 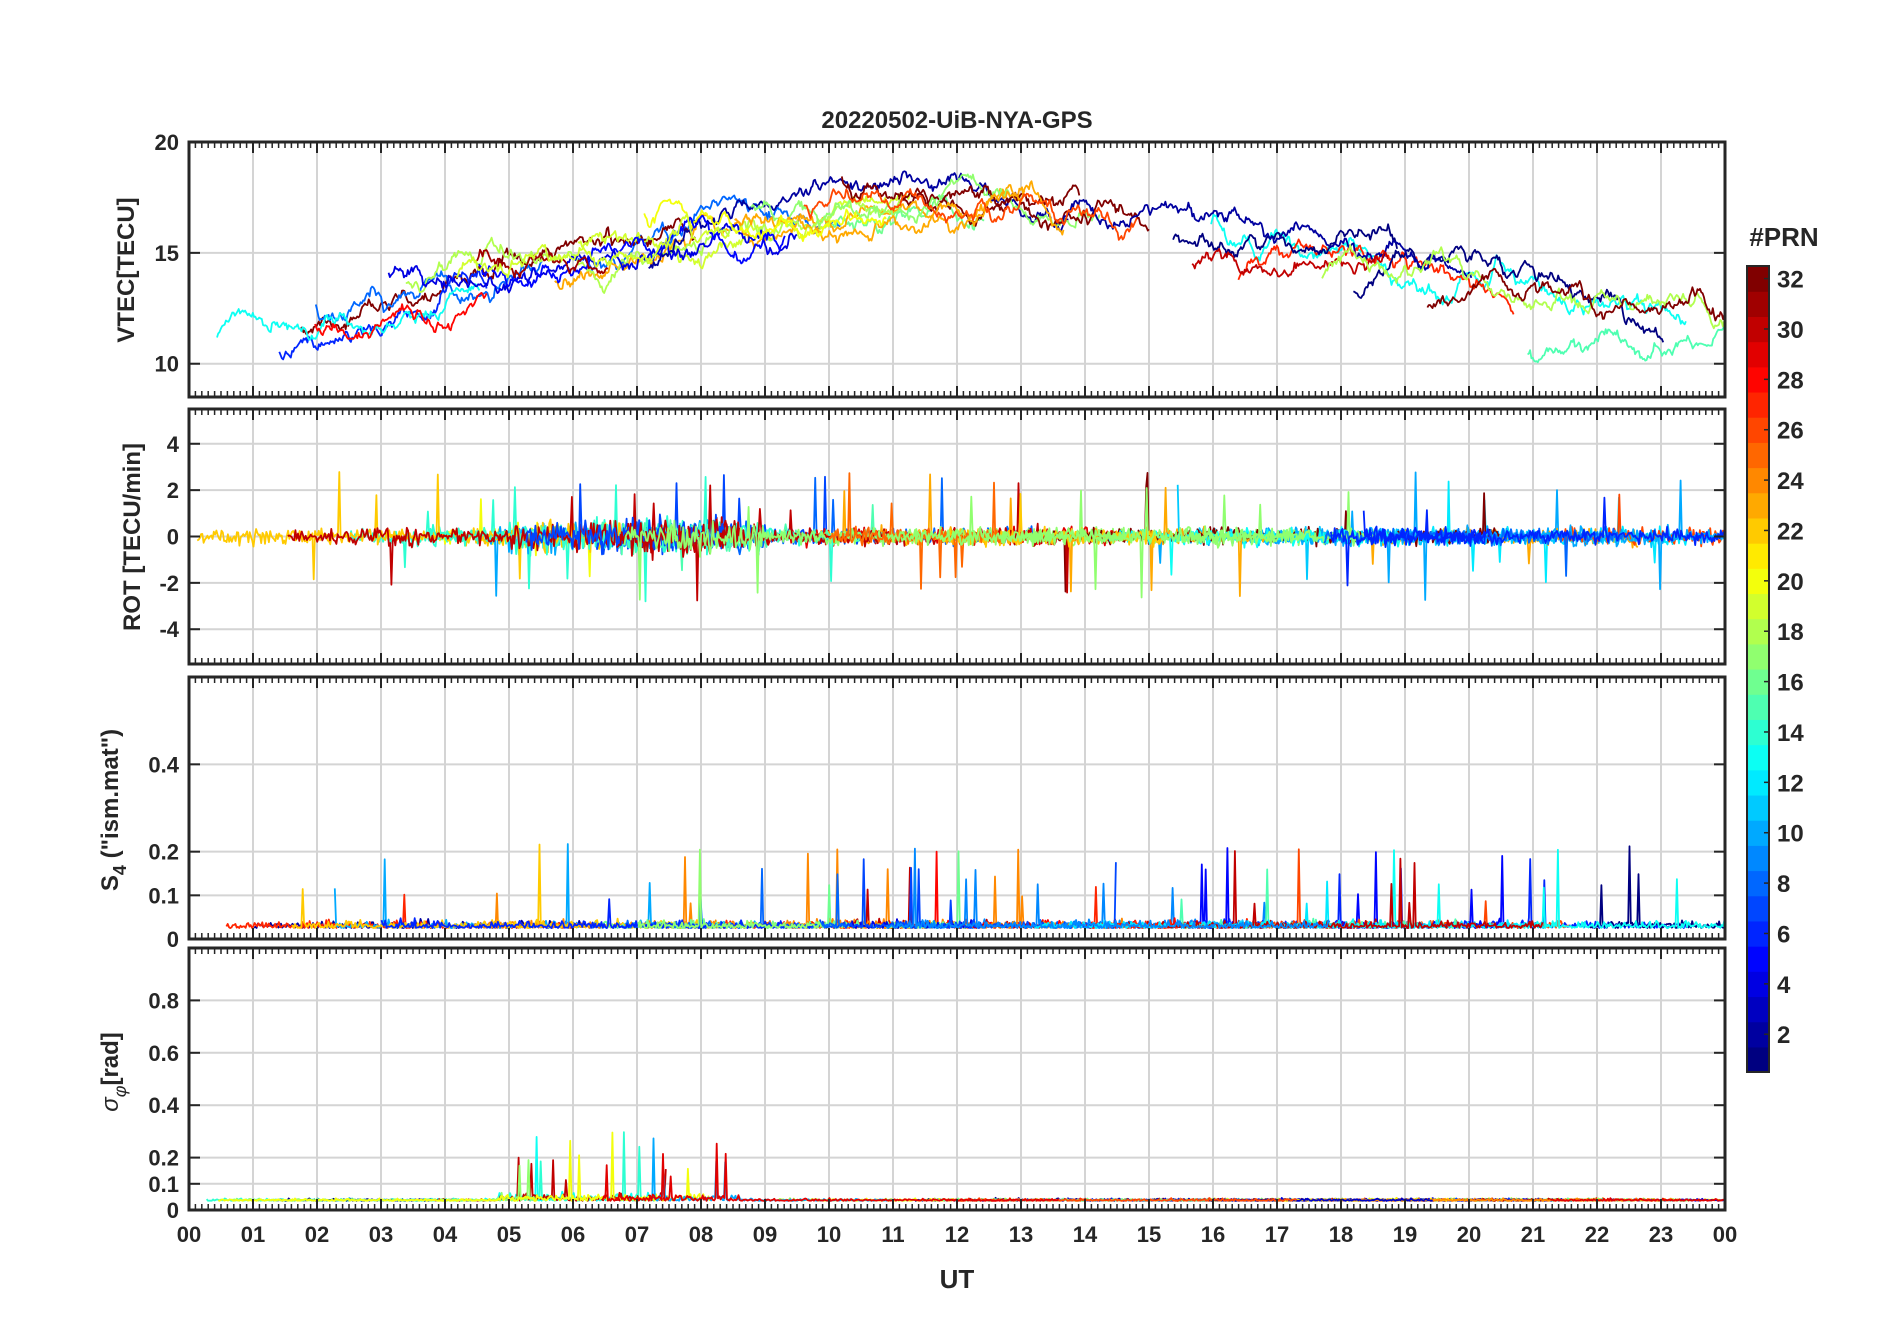 What do you see at coordinates (1533, 1234) in the screenshot?
I see `x-tick-label: 21` at bounding box center [1533, 1234].